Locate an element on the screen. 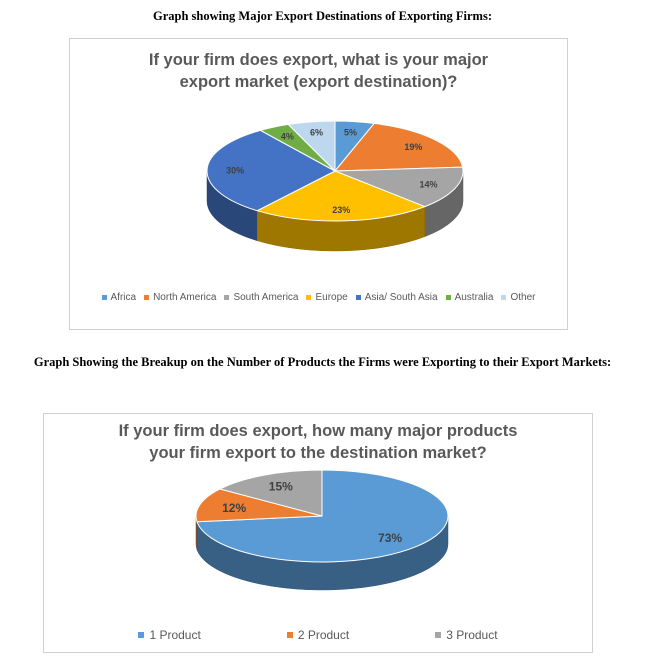 This screenshot has width=645, height=664. legend-item-australia: Australia is located at coordinates (469, 297).